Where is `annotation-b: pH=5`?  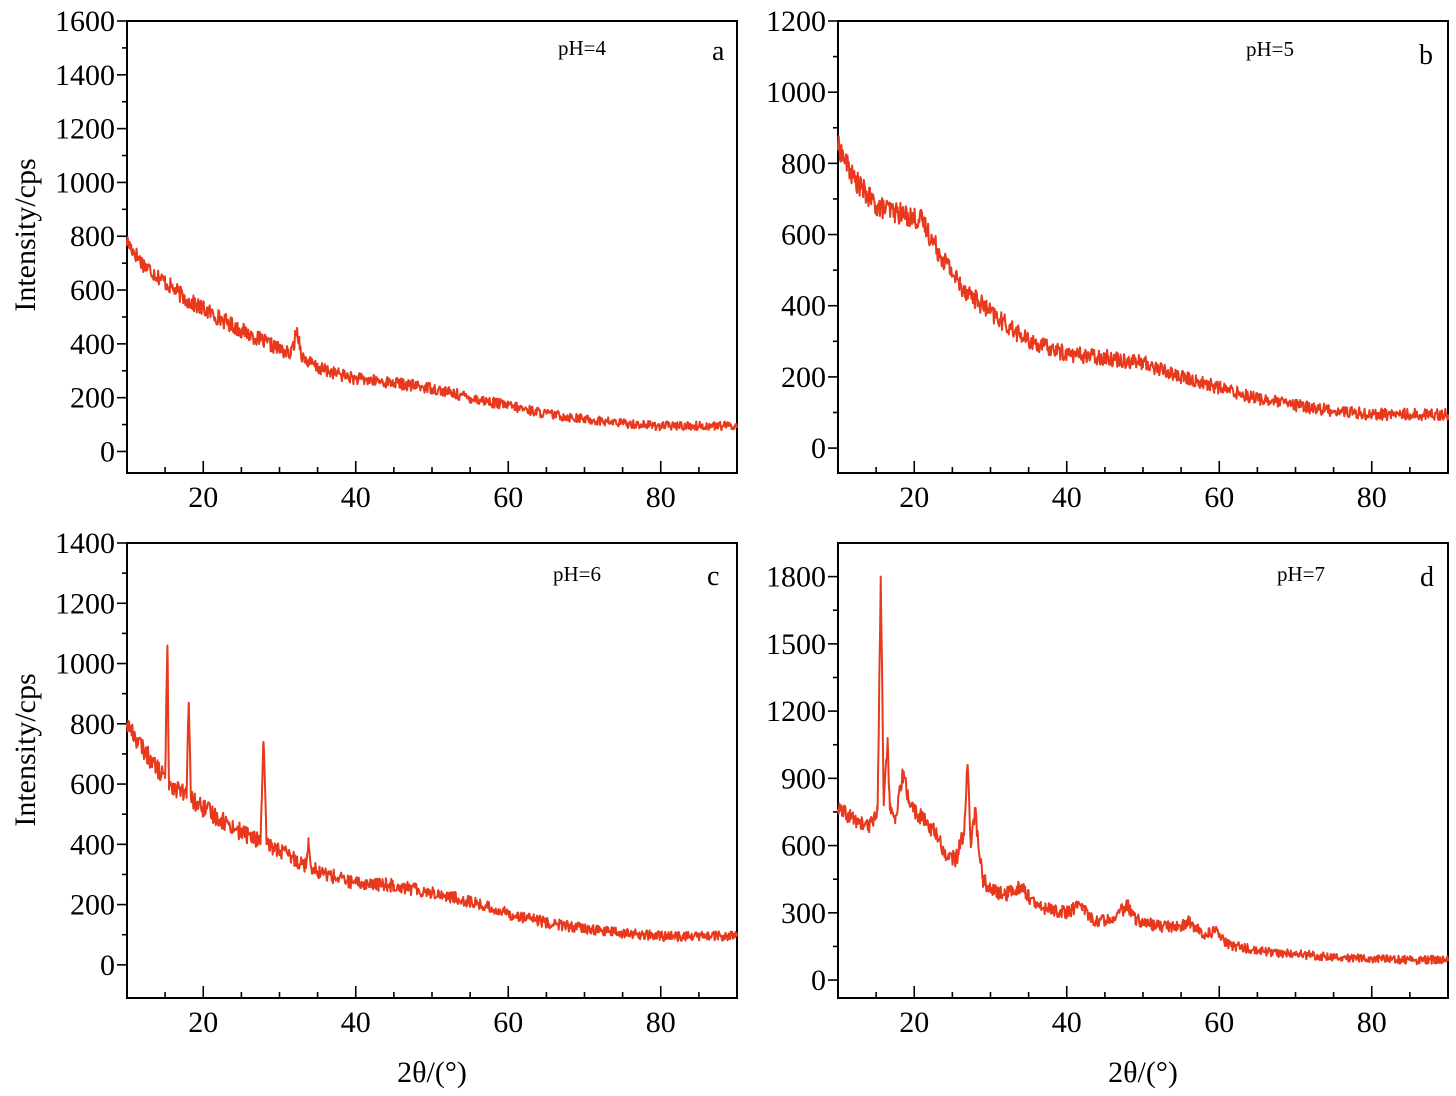 annotation-b: pH=5 is located at coordinates (1270, 49).